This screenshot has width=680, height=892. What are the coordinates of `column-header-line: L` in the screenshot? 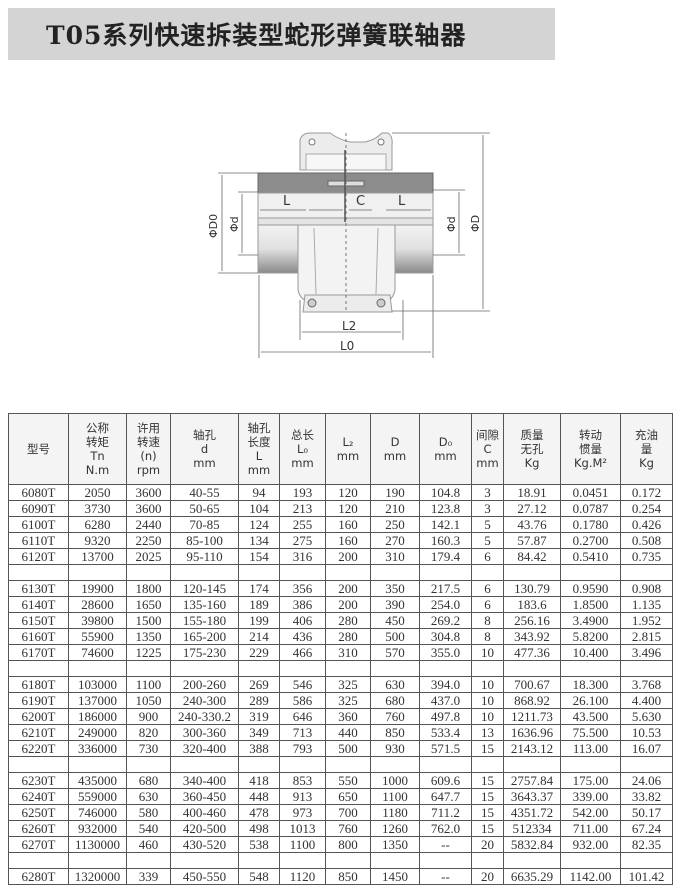 It's located at (259, 456).